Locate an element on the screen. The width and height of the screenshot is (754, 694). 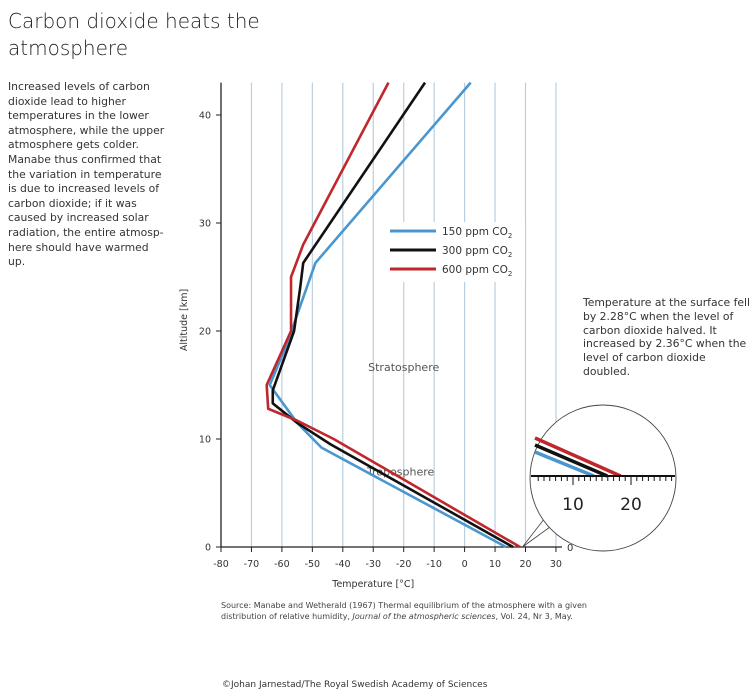
x-tick-label: -30 is located at coordinates (373, 564).